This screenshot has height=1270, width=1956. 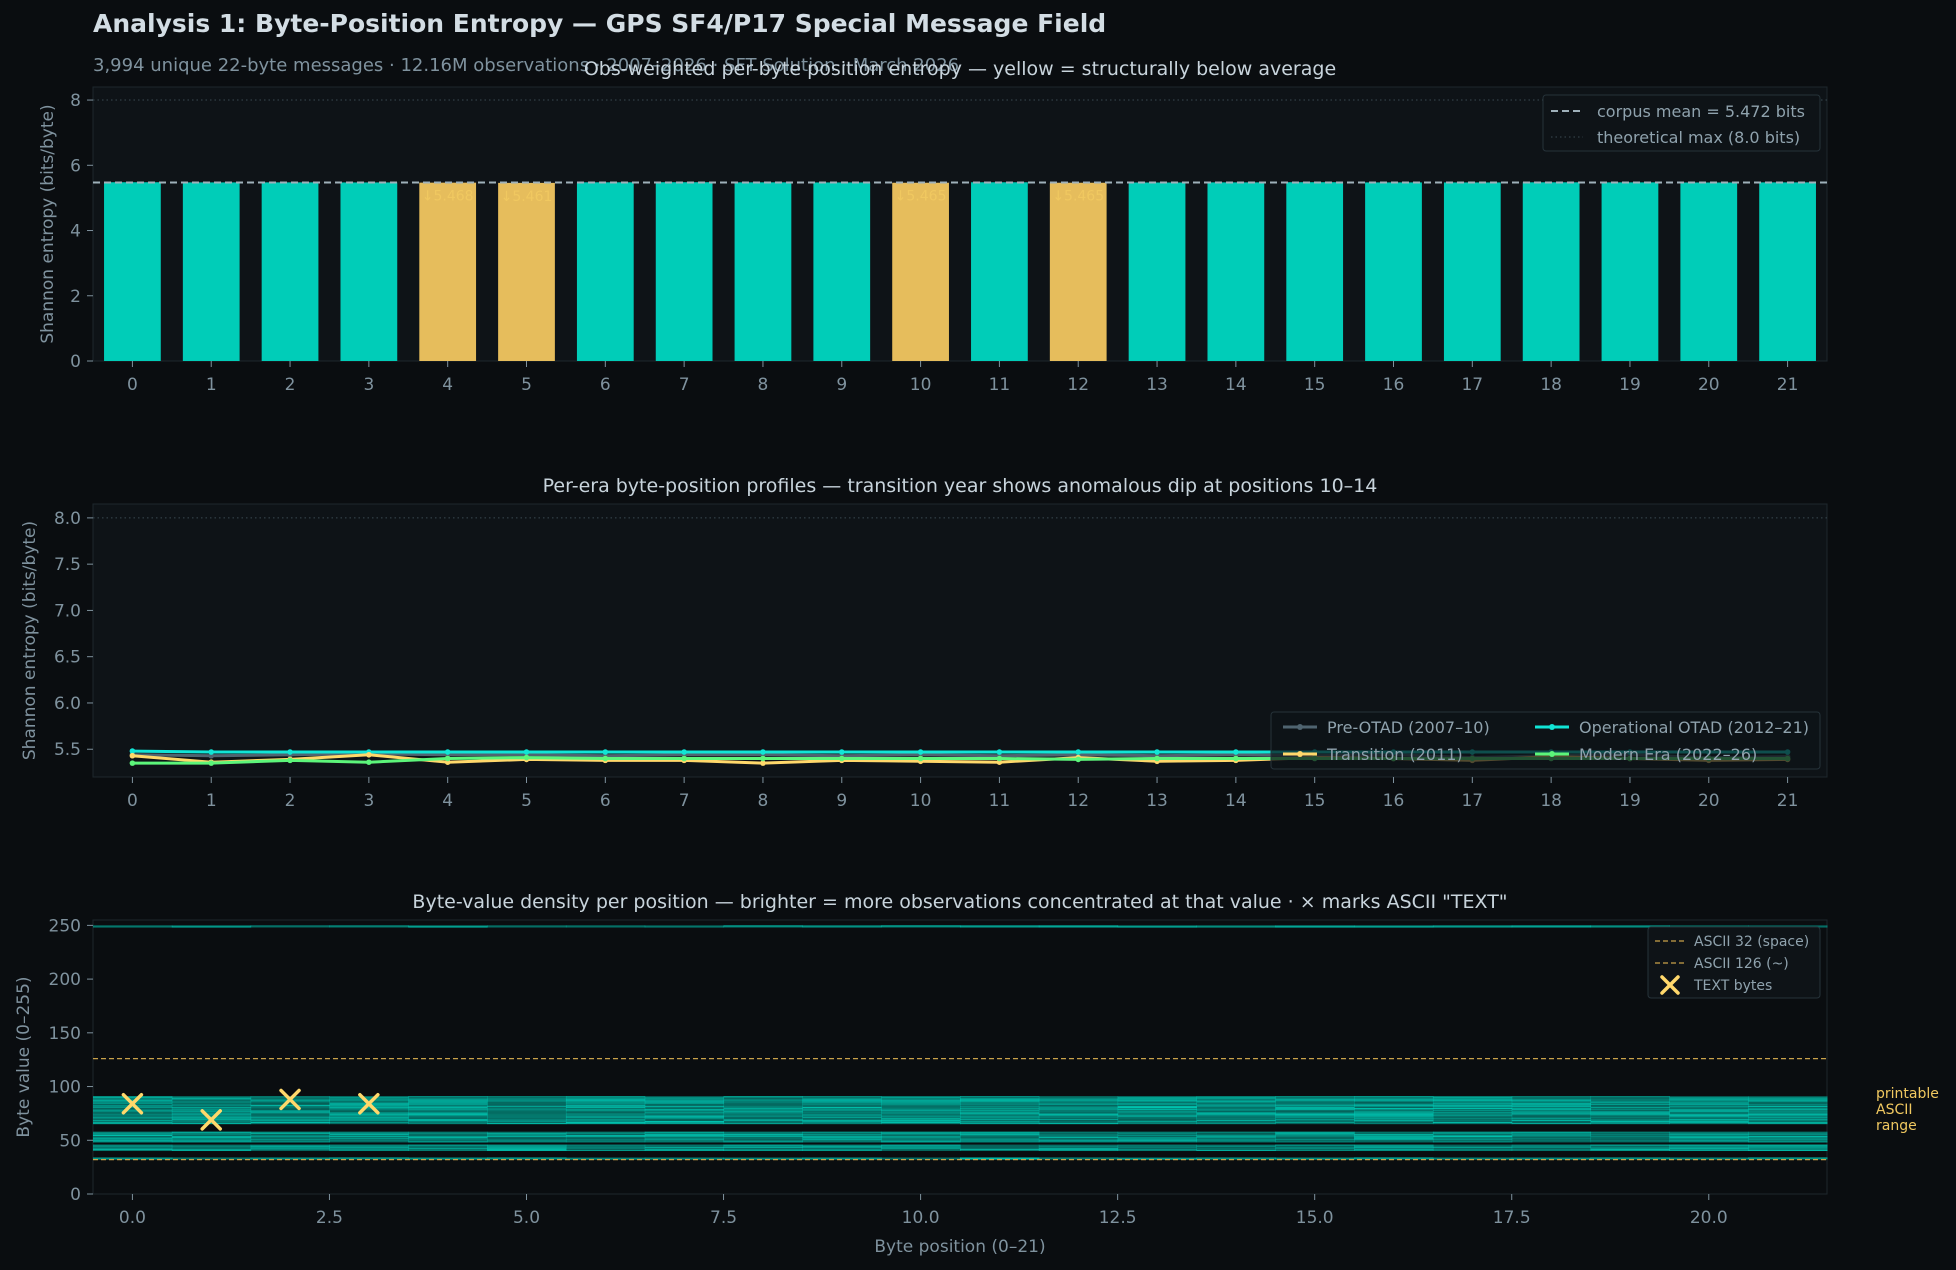 I want to click on bar-legend, so click(x=1681, y=123).